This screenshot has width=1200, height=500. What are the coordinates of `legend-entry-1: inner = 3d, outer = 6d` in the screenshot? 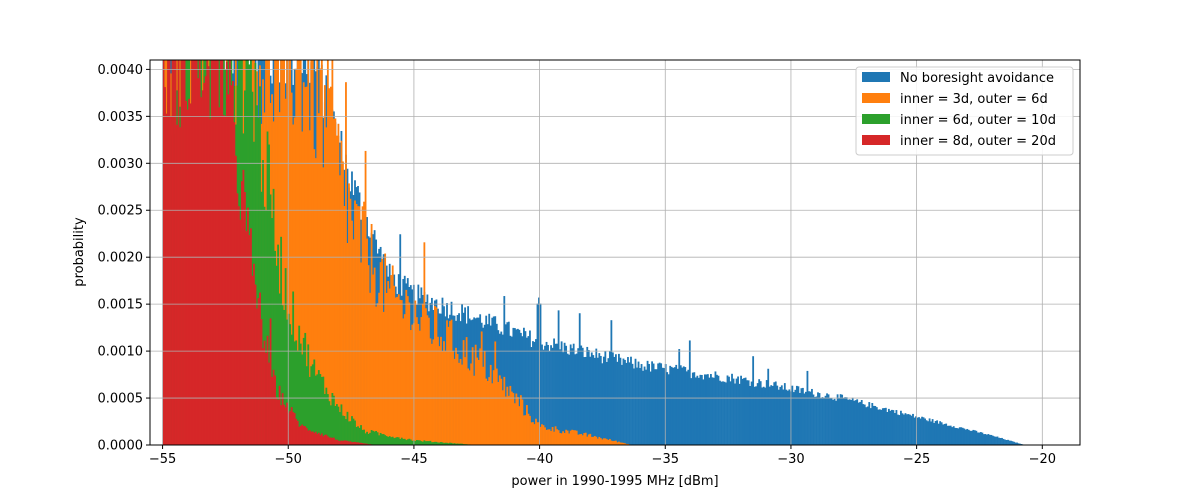 It's located at (955, 99).